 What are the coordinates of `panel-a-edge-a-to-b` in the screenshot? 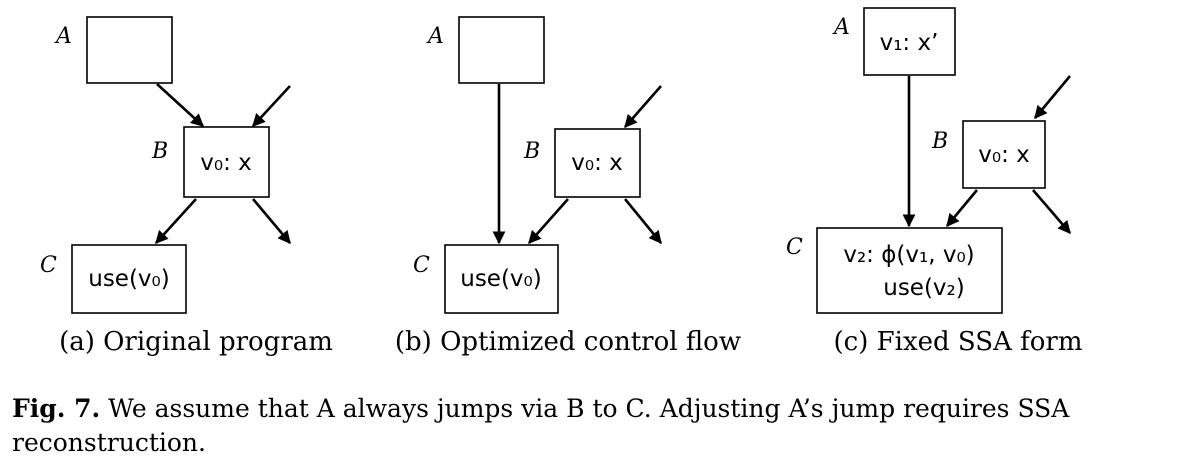 It's located at (180, 105).